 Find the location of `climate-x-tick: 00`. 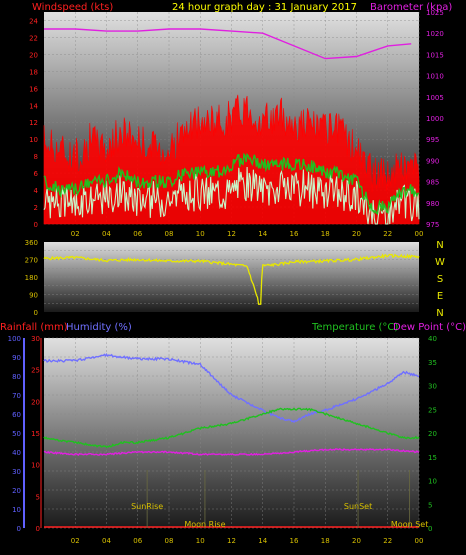

climate-x-tick: 00 is located at coordinates (419, 541).